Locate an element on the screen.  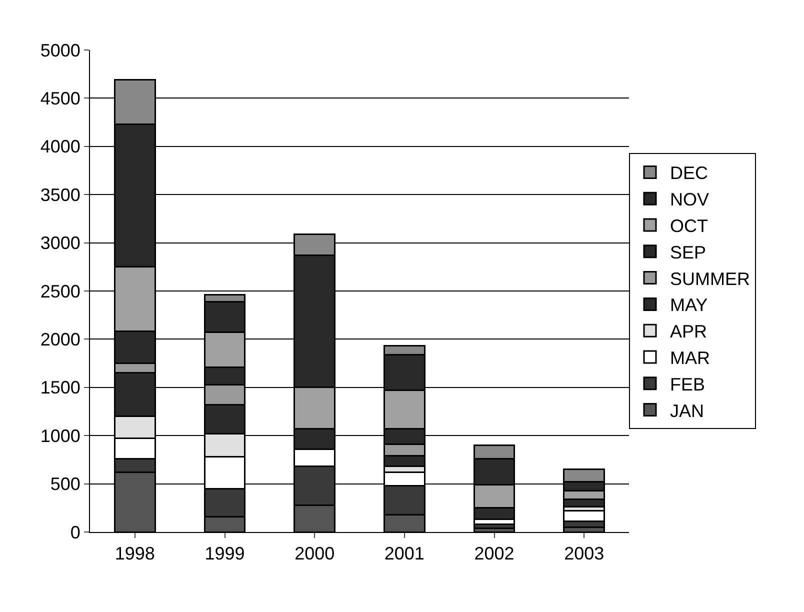
x-tick-label: 2001 is located at coordinates (404, 554).